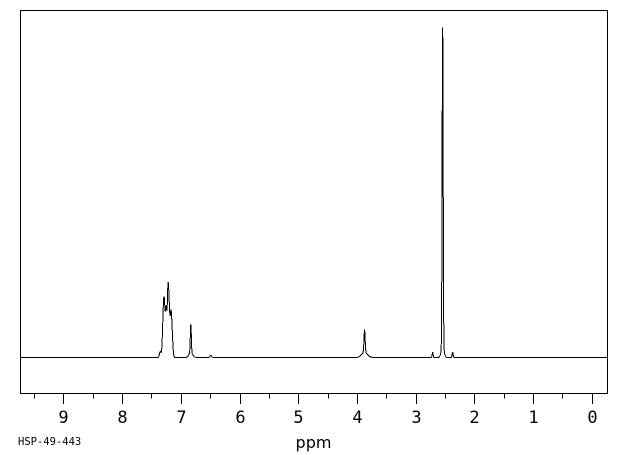 This screenshot has height=455, width=620. What do you see at coordinates (474, 418) in the screenshot?
I see `x-axis-tick-label: 2` at bounding box center [474, 418].